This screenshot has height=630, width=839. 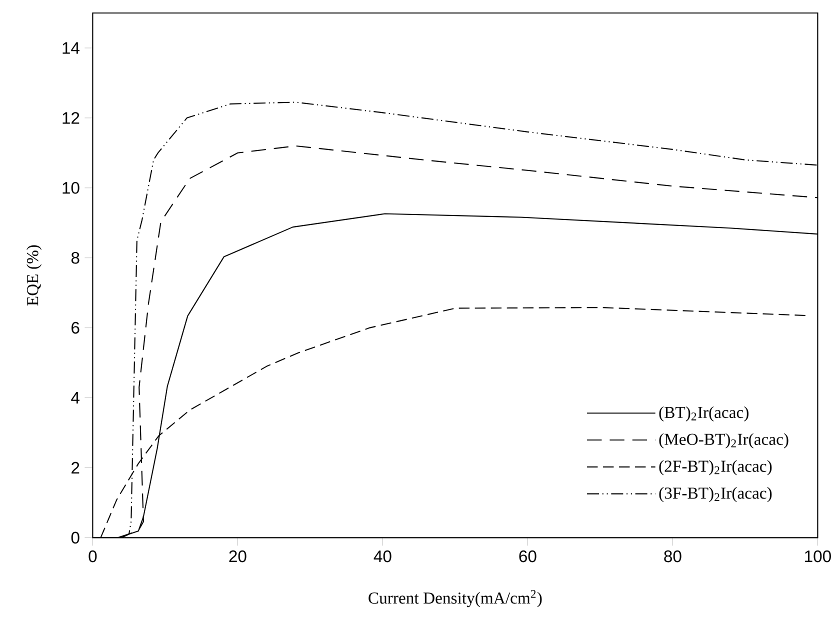 I want to click on y-tick-label: 2, so click(x=76, y=468).